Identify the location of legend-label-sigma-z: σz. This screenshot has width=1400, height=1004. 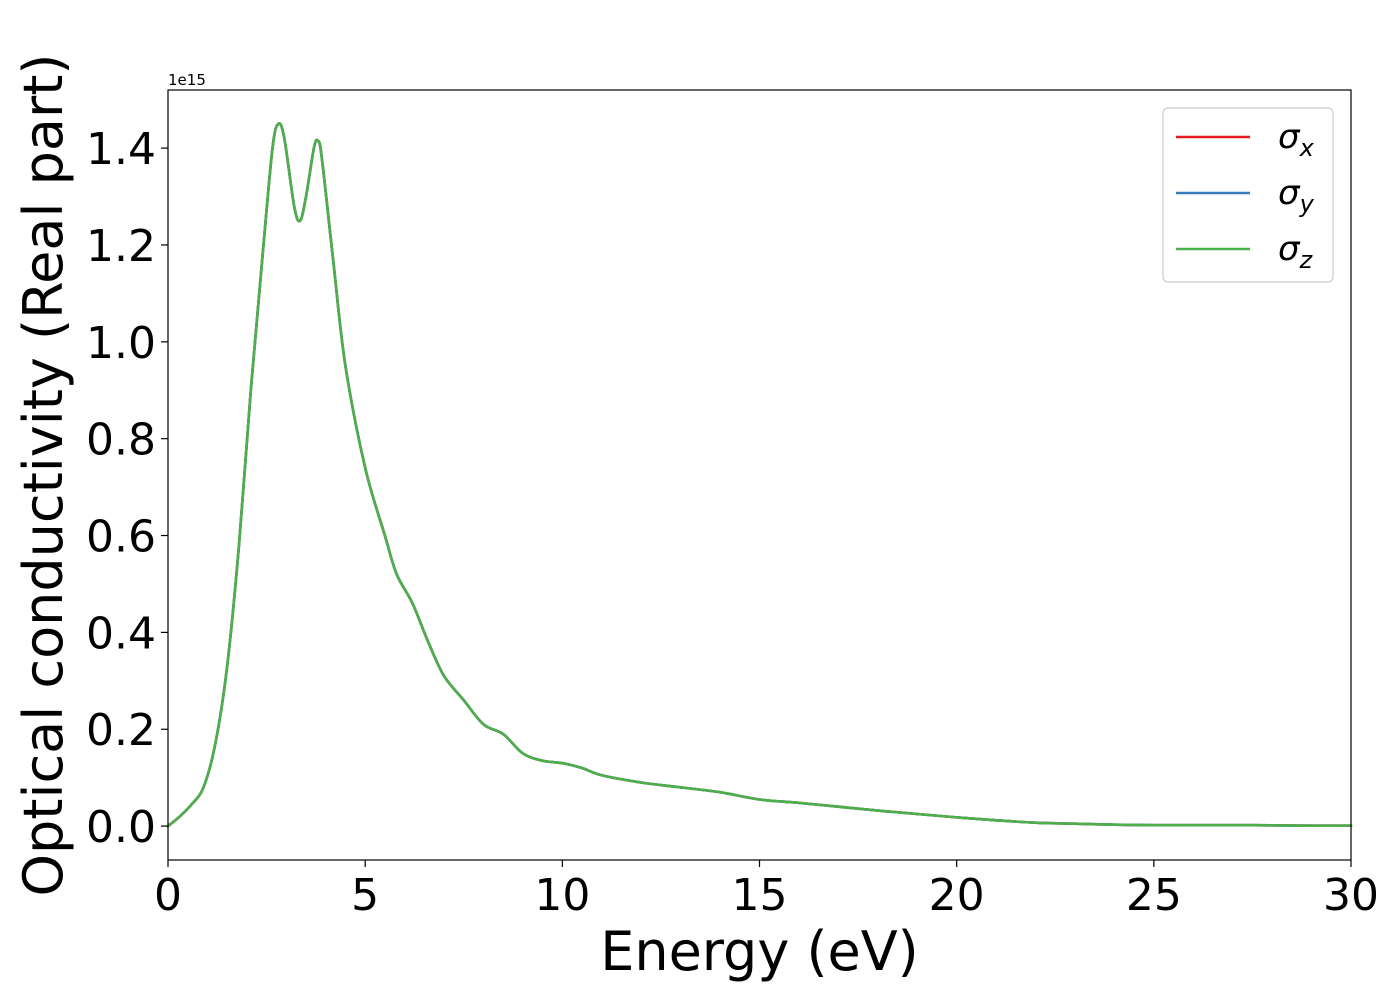
(1296, 251).